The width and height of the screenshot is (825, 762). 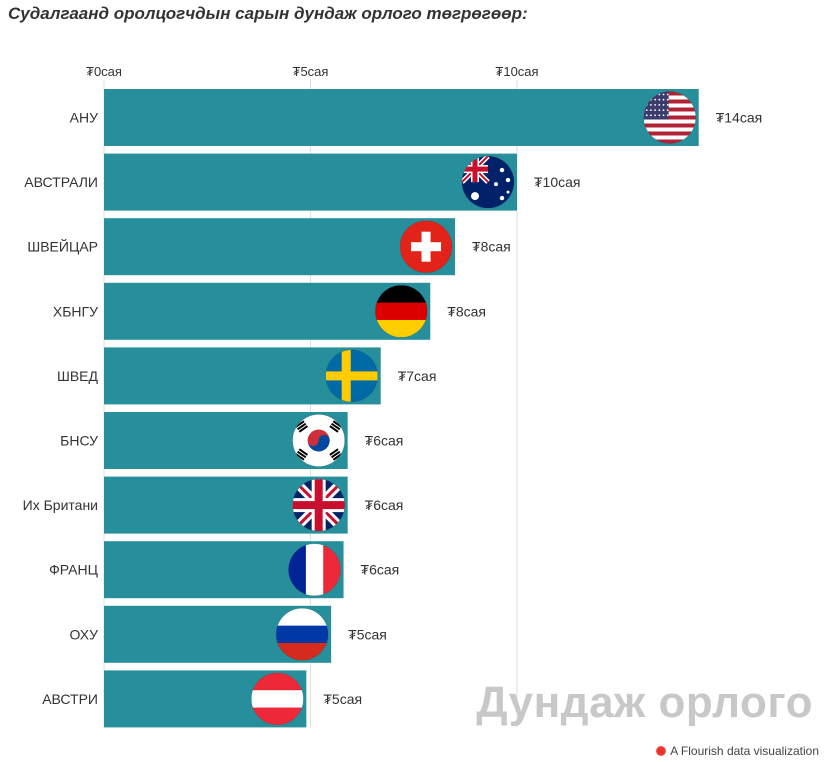 I want to click on germany-flag-icon, so click(x=401, y=311).